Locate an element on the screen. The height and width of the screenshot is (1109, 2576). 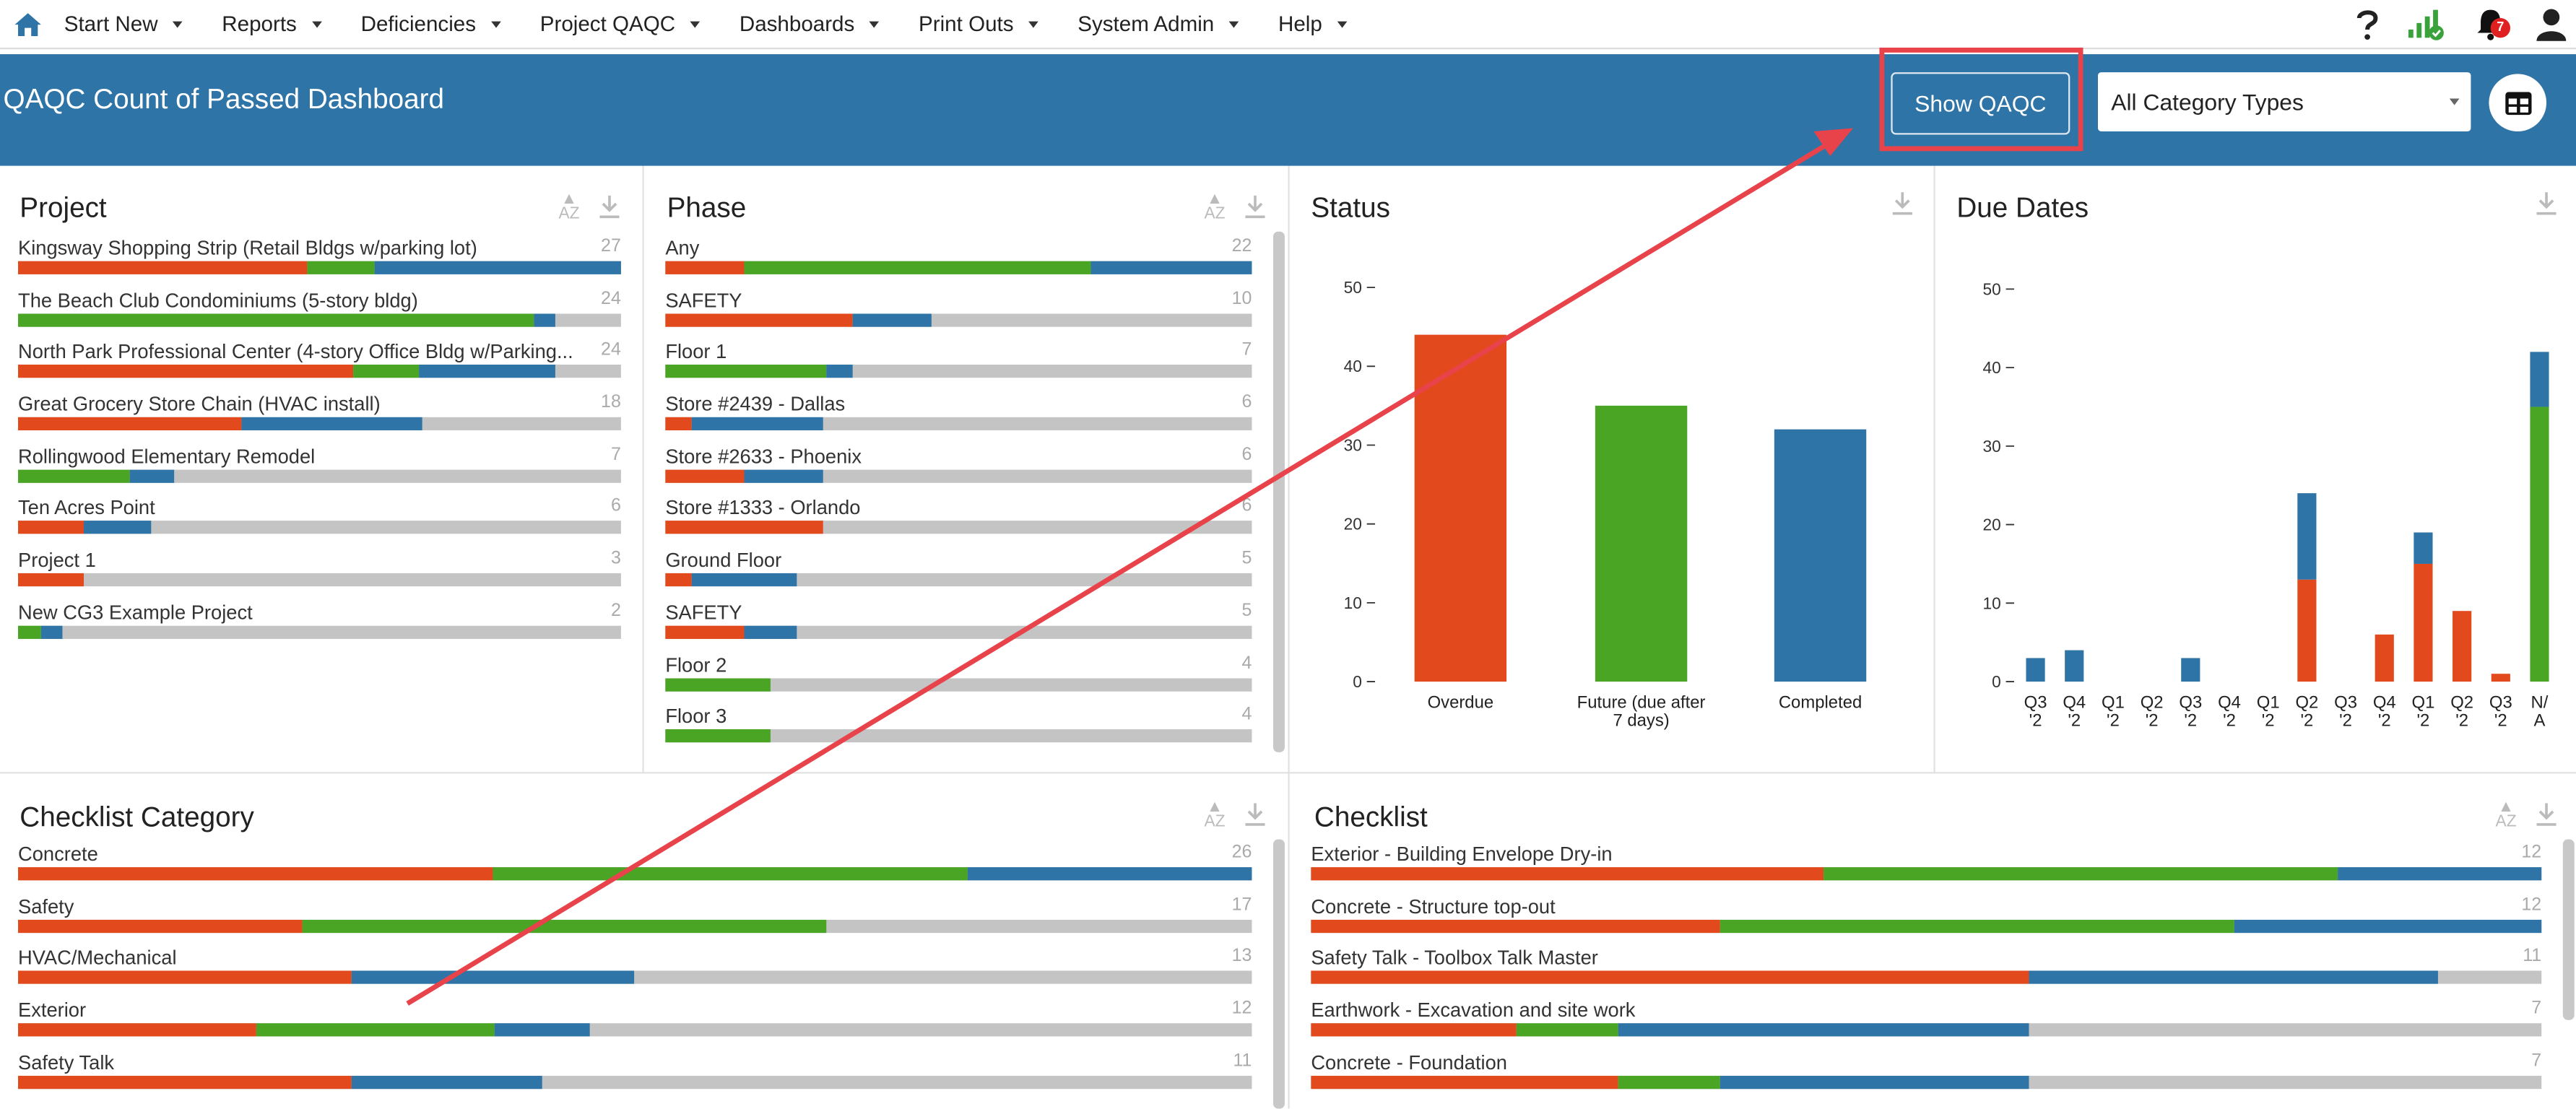
panel-title: Project is located at coordinates (63, 208).